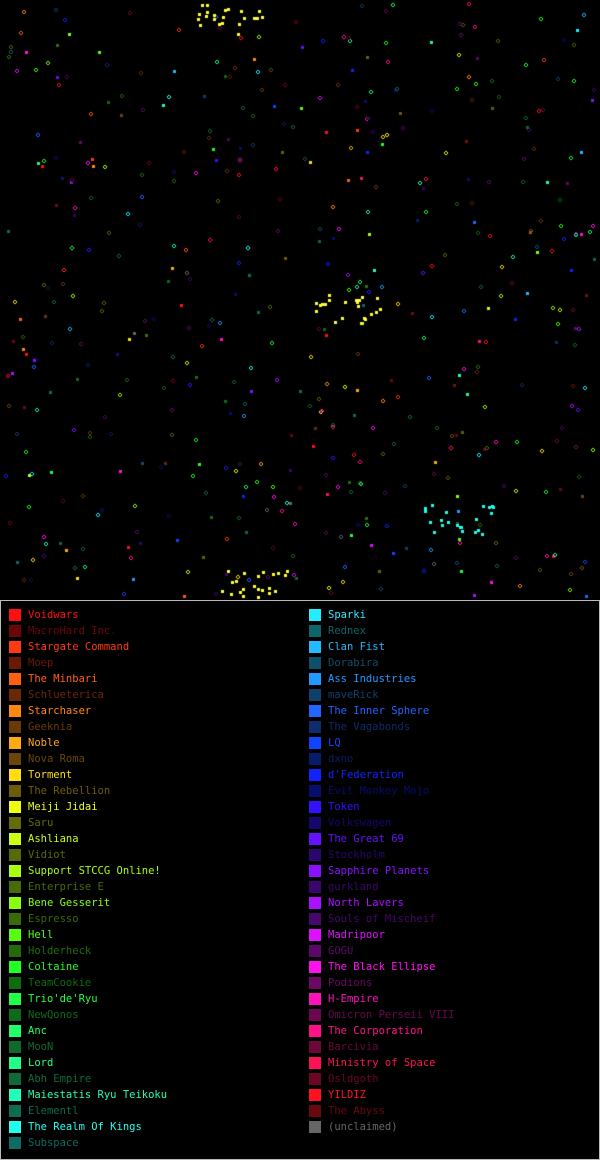  Describe the element at coordinates (69, 903) in the screenshot. I see `faction-name: Bene Gesserit` at that location.